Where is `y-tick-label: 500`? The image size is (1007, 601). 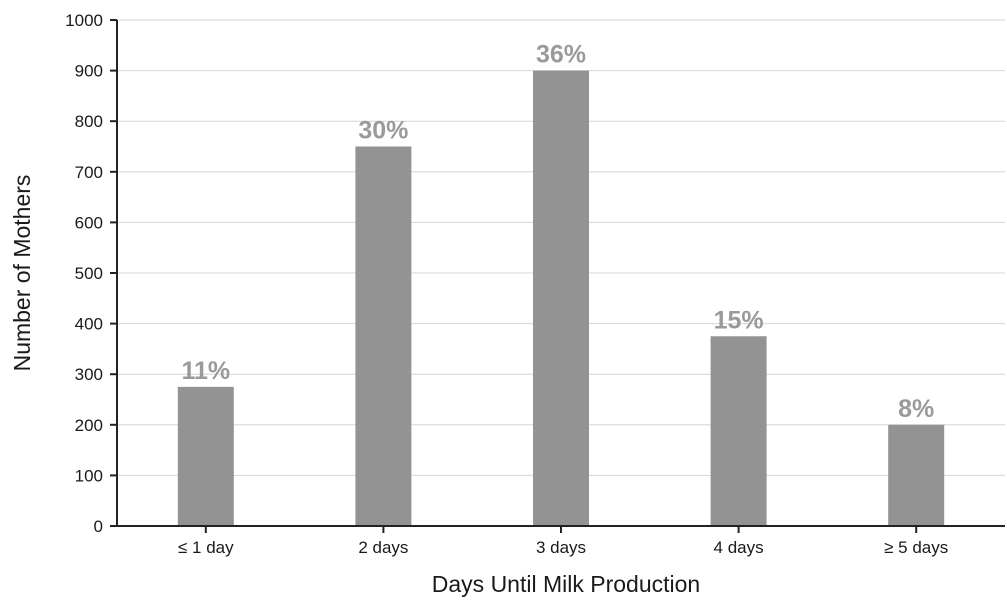 y-tick-label: 500 is located at coordinates (89, 273).